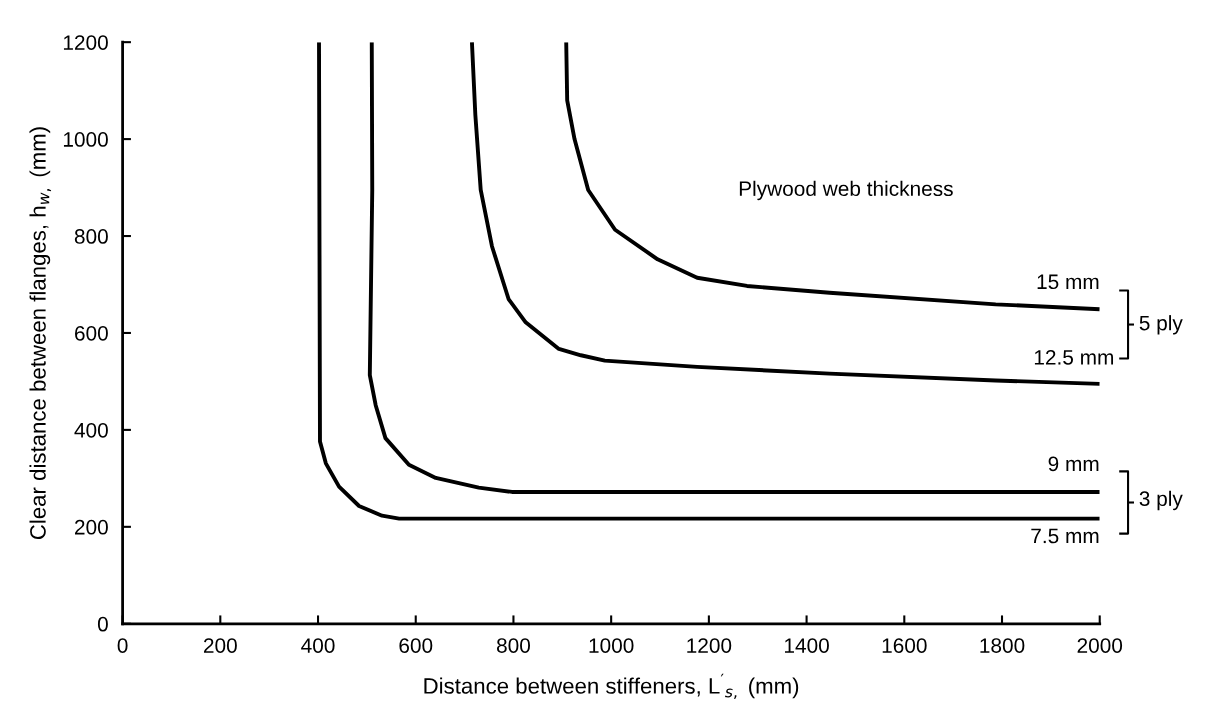 The height and width of the screenshot is (727, 1226). Describe the element at coordinates (318, 645) in the screenshot. I see `x-tick-label: 400` at that location.